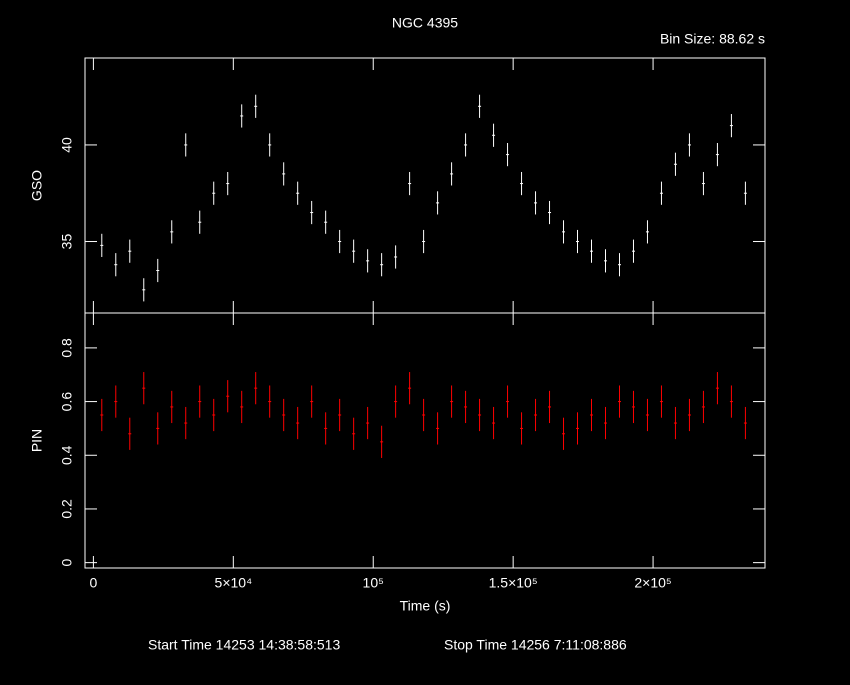 The width and height of the screenshot is (850, 685). What do you see at coordinates (37, 185) in the screenshot?
I see `y-axis-label: GSO` at bounding box center [37, 185].